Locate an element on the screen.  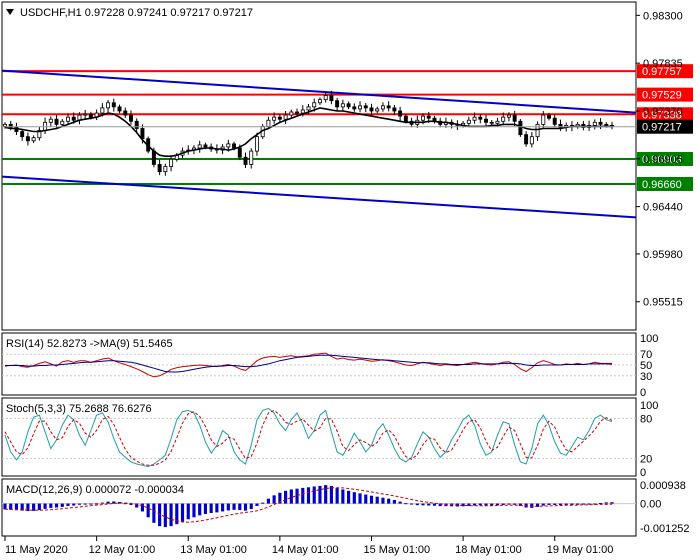
macd-histogram is located at coordinates (308, 506).